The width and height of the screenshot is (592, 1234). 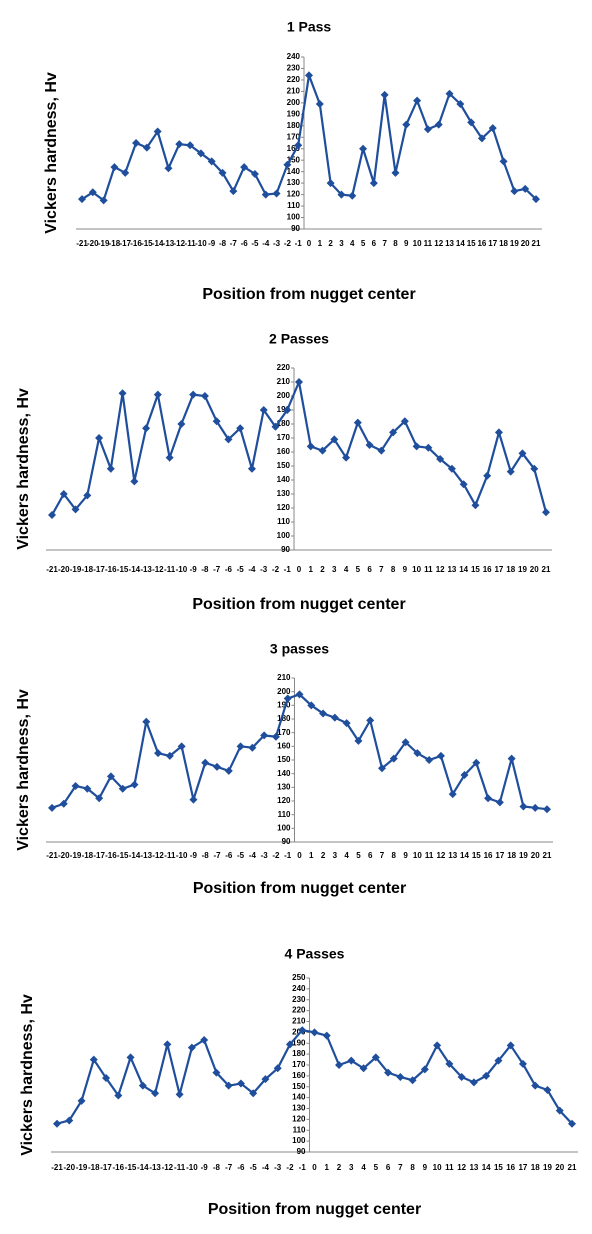 I want to click on x-tick-label: 16, so click(x=487, y=569).